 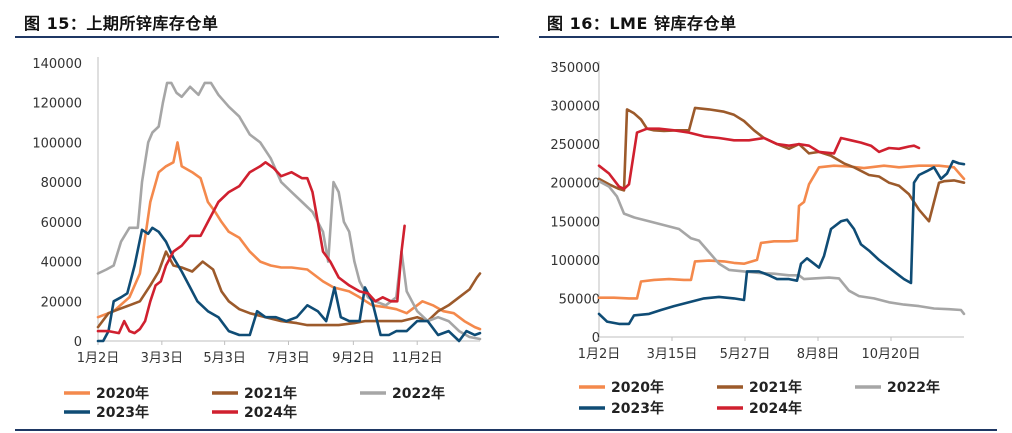 I want to click on y-tick-label: 80000, so click(x=61, y=183).